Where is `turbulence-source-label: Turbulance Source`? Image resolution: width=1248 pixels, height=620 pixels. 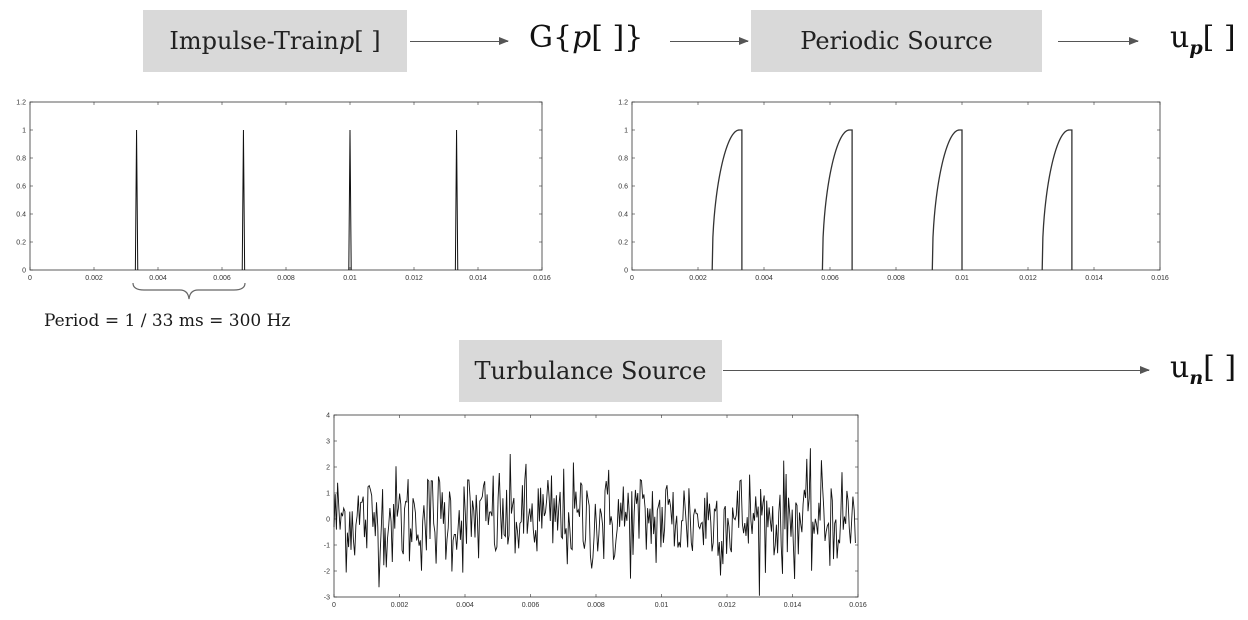
turbulence-source-label: Turbulance Source is located at coordinates (590, 371).